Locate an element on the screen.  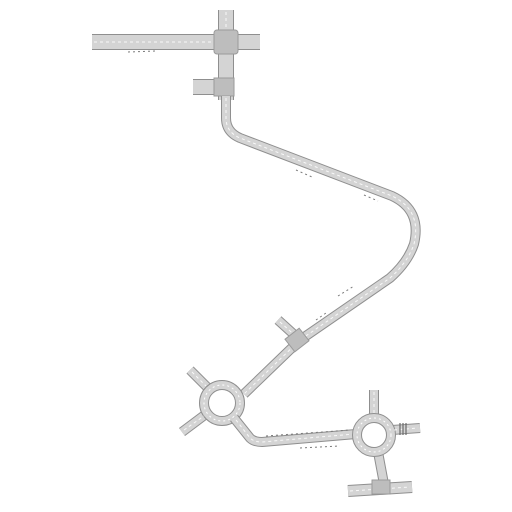
spur-junction is located at coordinates (224, 87).